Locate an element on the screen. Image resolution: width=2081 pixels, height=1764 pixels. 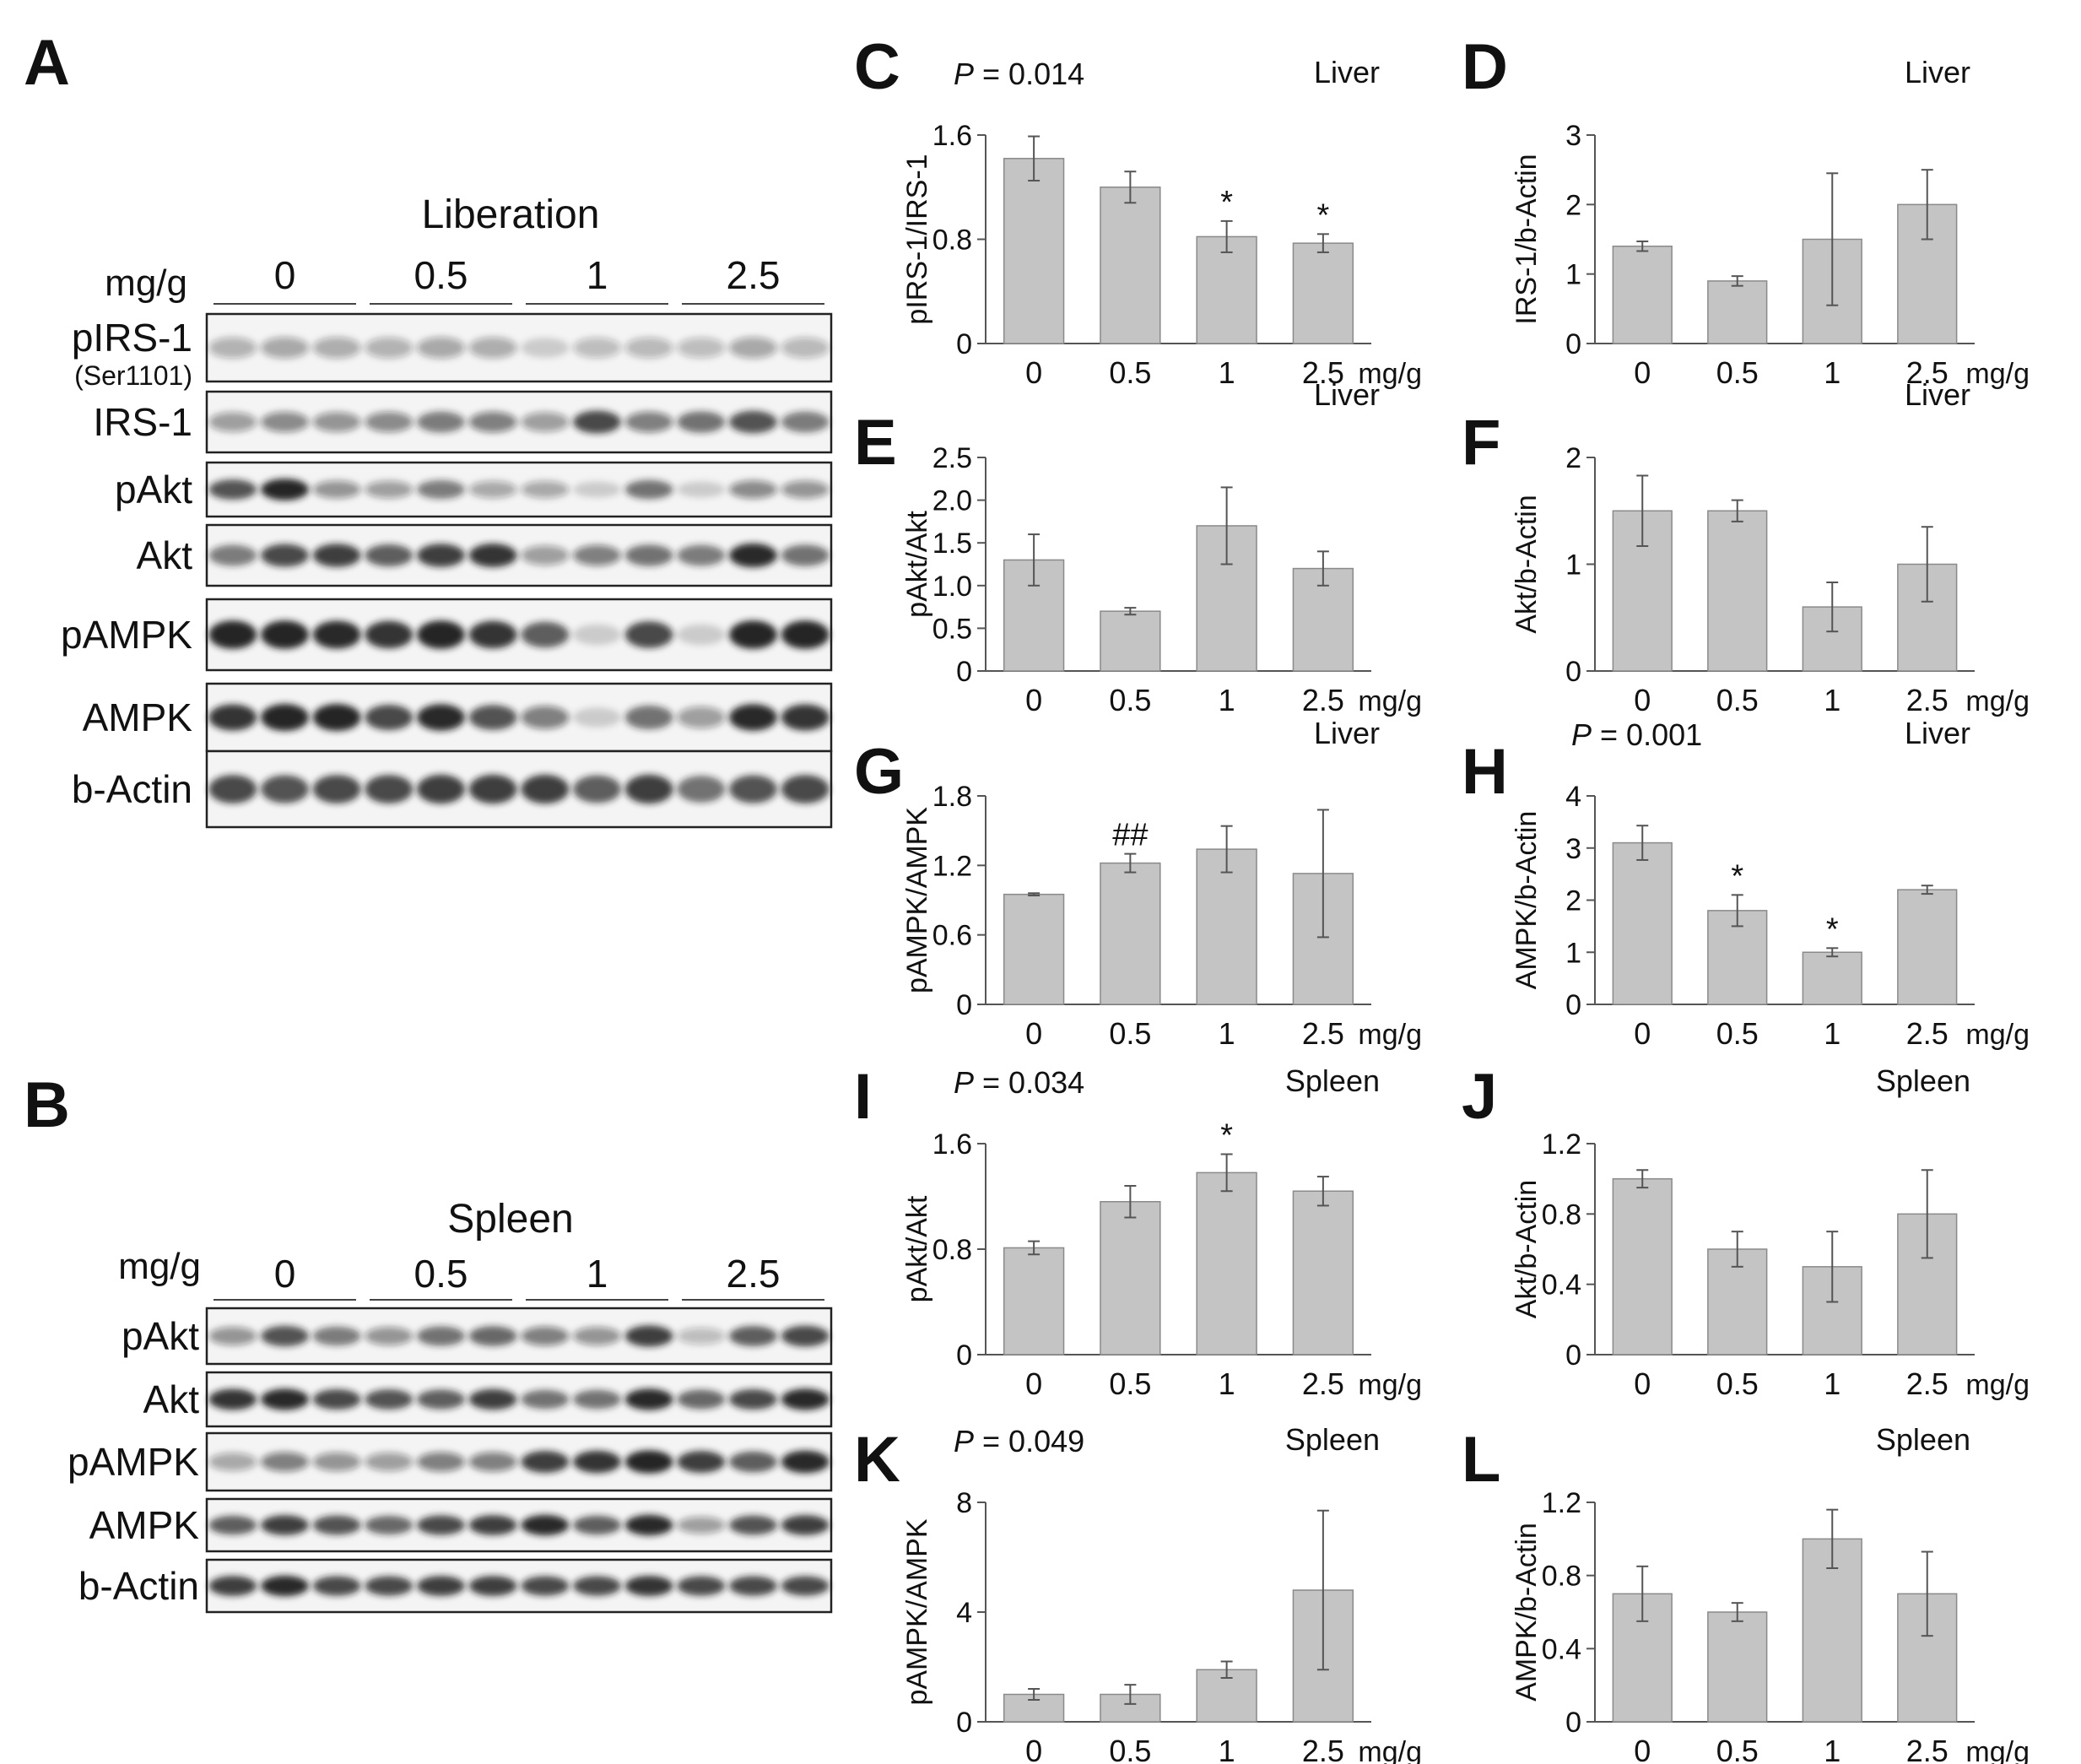
blot-lane-label: AMPK is located at coordinates (138, 717).